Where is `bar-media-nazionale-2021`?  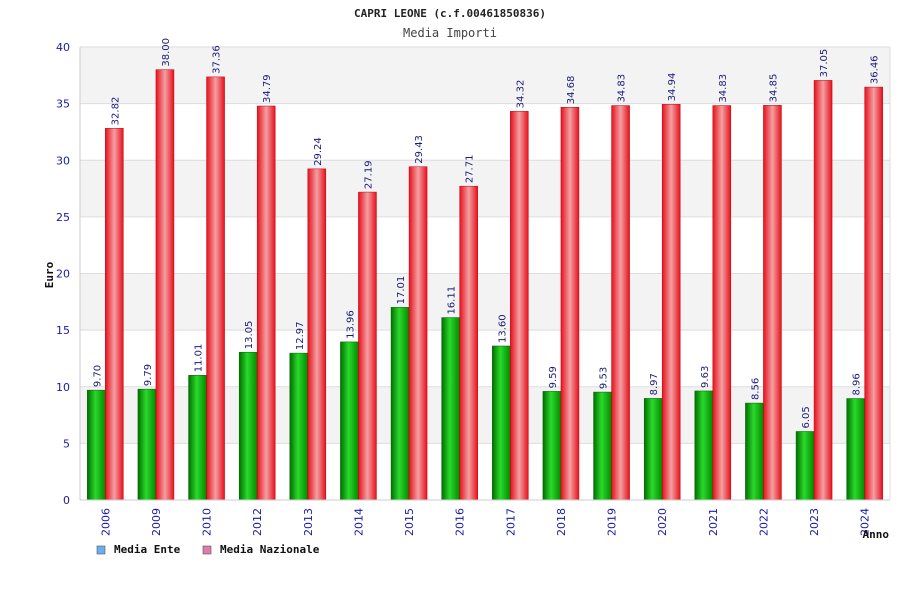
bar-media-nazionale-2021 is located at coordinates (722, 303).